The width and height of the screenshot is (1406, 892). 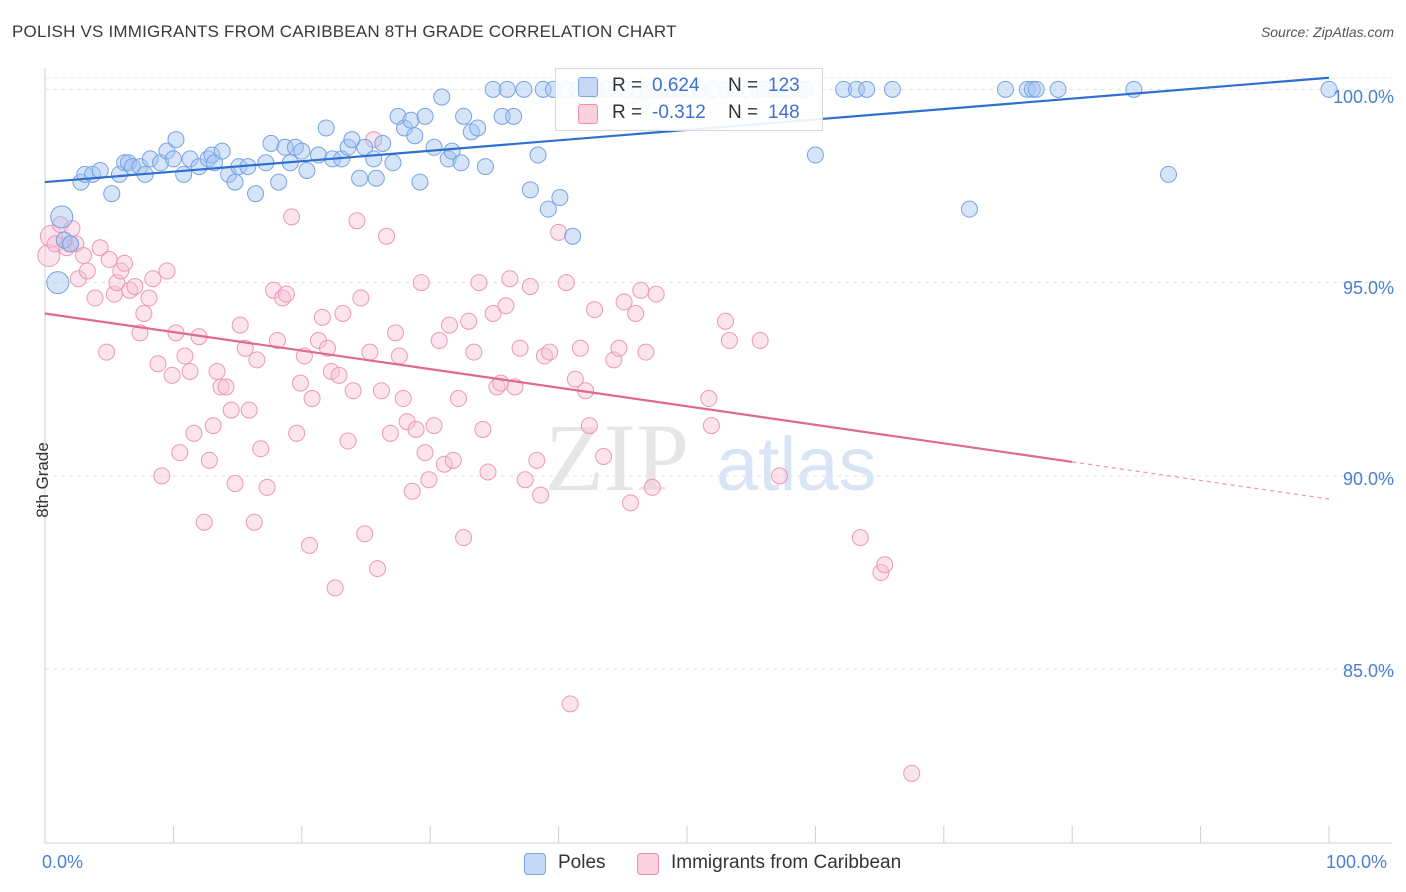 What do you see at coordinates (588, 87) in the screenshot?
I see `poles-swatch` at bounding box center [588, 87].